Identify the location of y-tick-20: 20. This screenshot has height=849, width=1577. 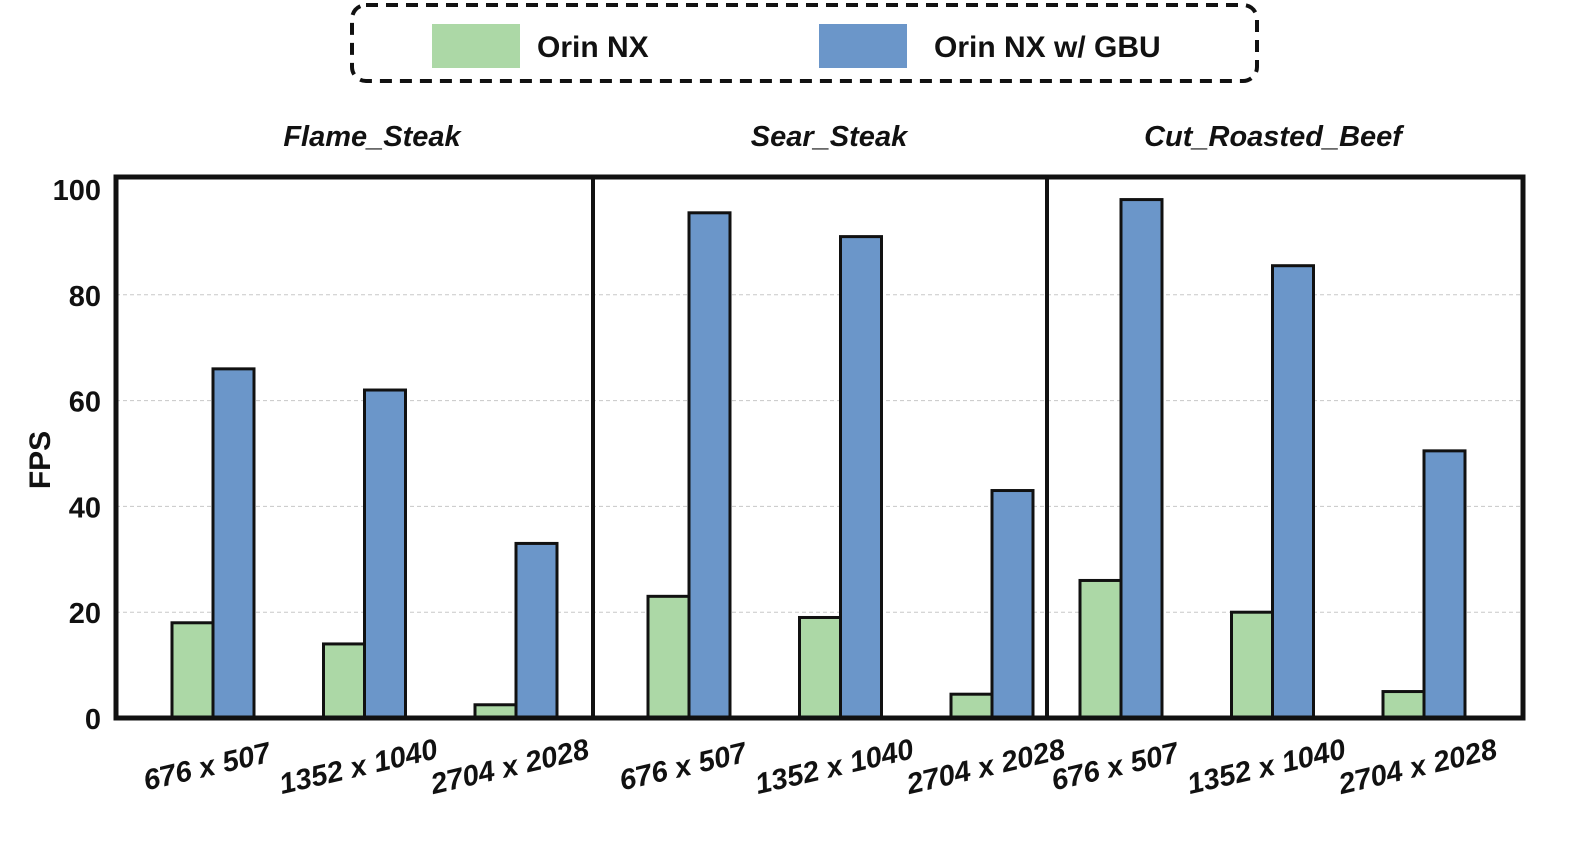
(85, 614).